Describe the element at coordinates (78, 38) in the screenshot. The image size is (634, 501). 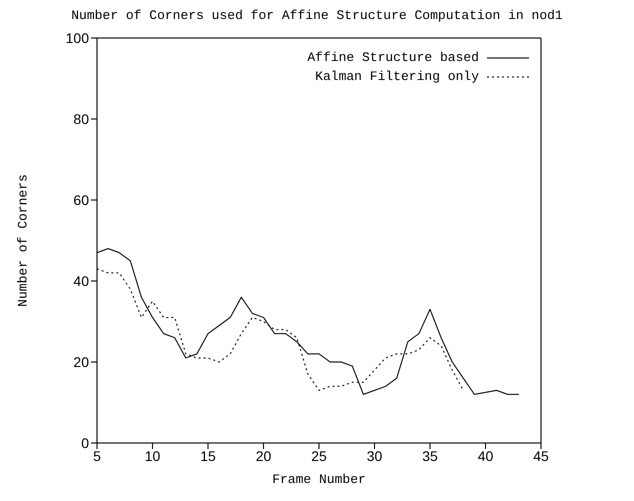
I see `y-tick-label: 100` at that location.